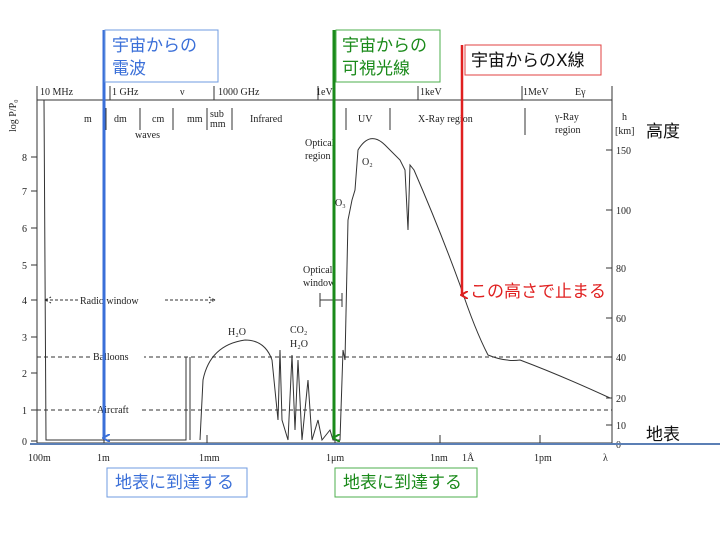  I want to click on ground-label: 地表, so click(663, 435).